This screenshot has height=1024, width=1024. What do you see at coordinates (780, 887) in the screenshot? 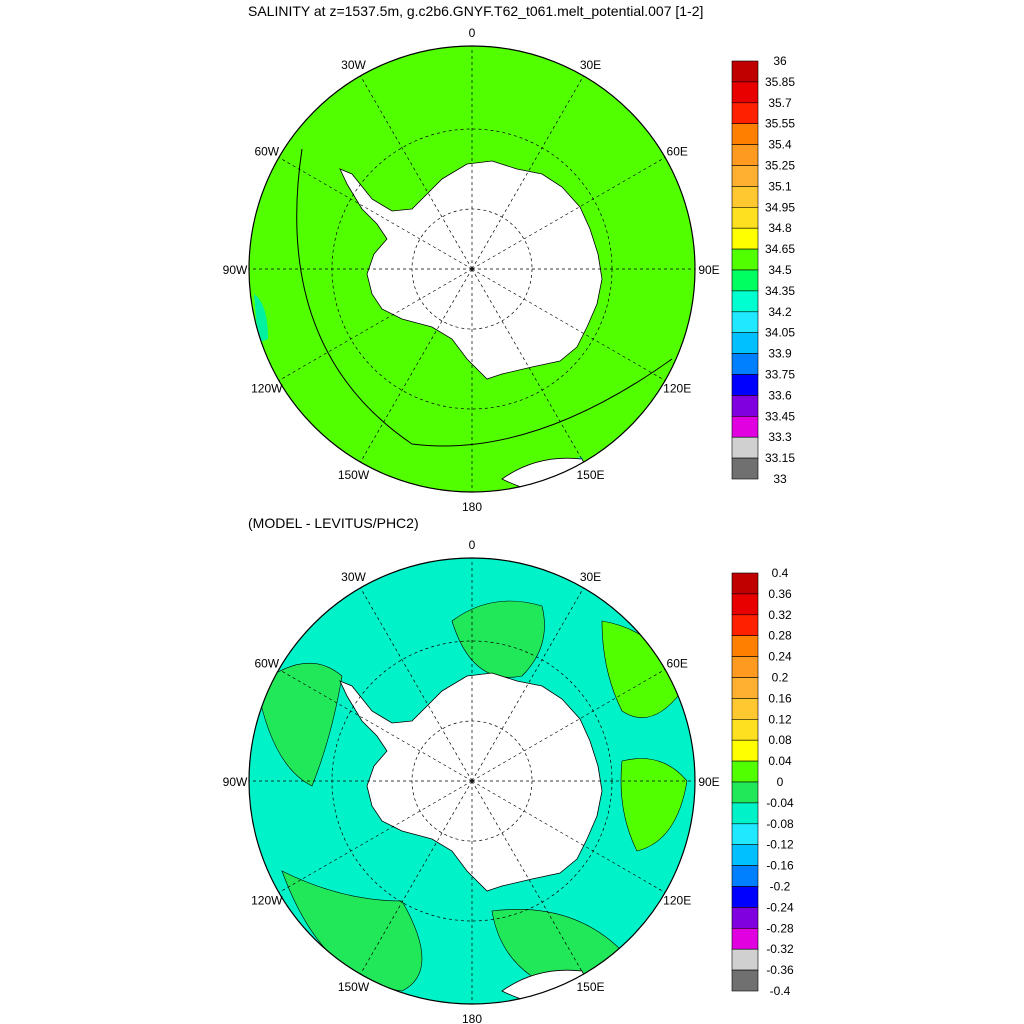
I see `colorbar-tick-label: -0.2` at bounding box center [780, 887].